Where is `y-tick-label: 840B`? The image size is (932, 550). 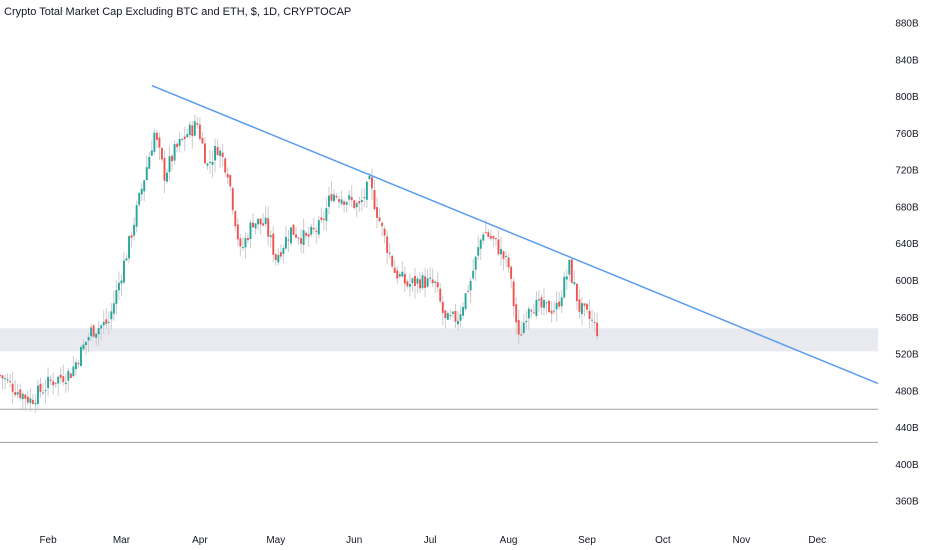
y-tick-label: 840B is located at coordinates (907, 60).